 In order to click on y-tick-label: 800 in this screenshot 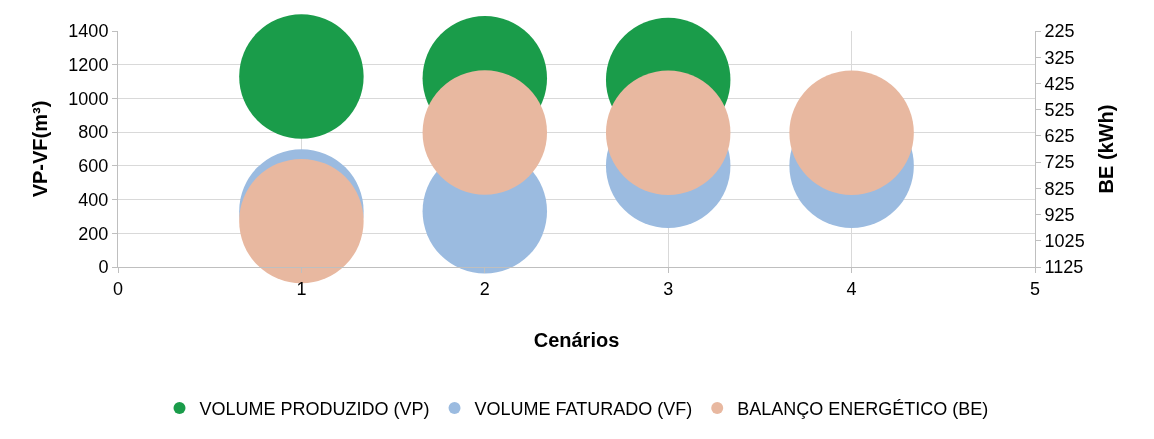, I will do `click(93, 132)`.